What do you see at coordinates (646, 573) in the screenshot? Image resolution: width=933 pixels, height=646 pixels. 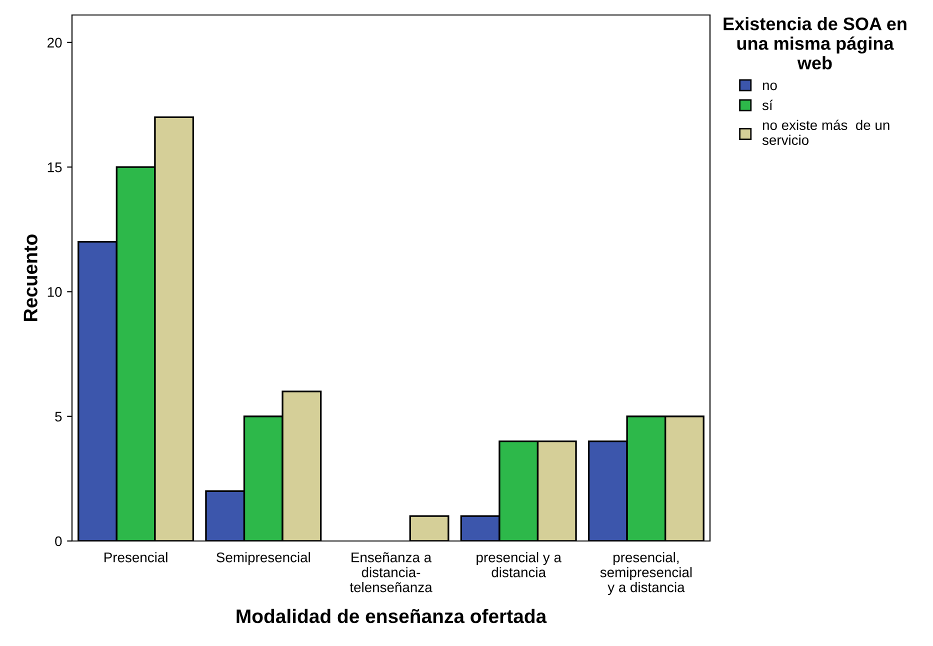 I see `x-tick-label: presencial, semipresencial y a distancia` at bounding box center [646, 573].